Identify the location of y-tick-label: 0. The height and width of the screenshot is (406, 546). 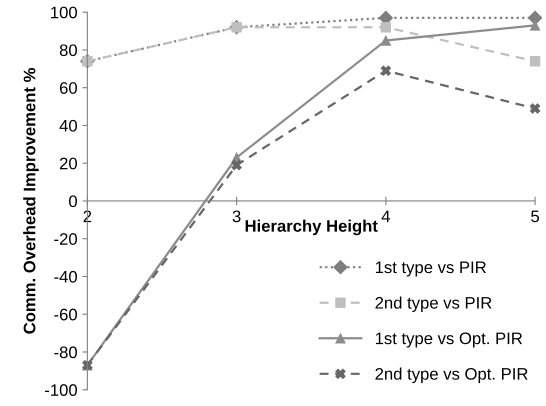
(73, 201).